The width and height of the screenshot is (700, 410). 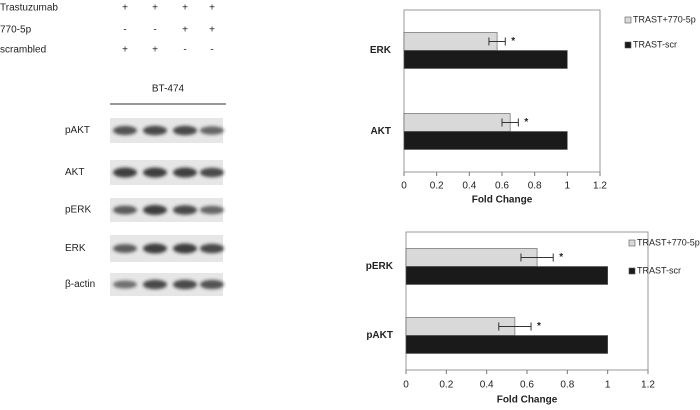 What do you see at coordinates (379, 335) in the screenshot?
I see `category-label: pAKT` at bounding box center [379, 335].